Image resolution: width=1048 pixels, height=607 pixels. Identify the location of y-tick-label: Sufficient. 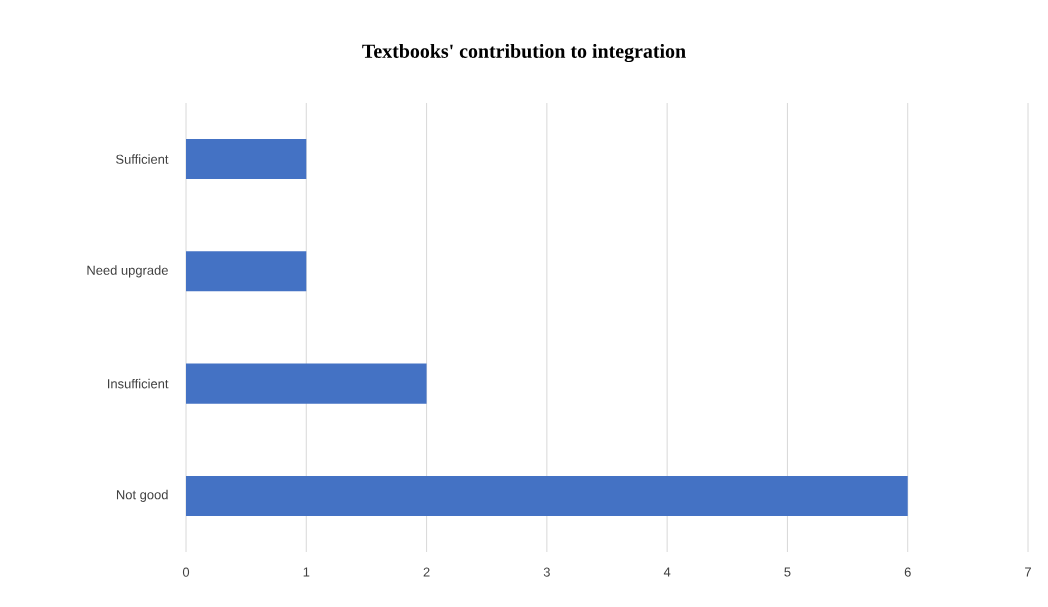
(142, 159).